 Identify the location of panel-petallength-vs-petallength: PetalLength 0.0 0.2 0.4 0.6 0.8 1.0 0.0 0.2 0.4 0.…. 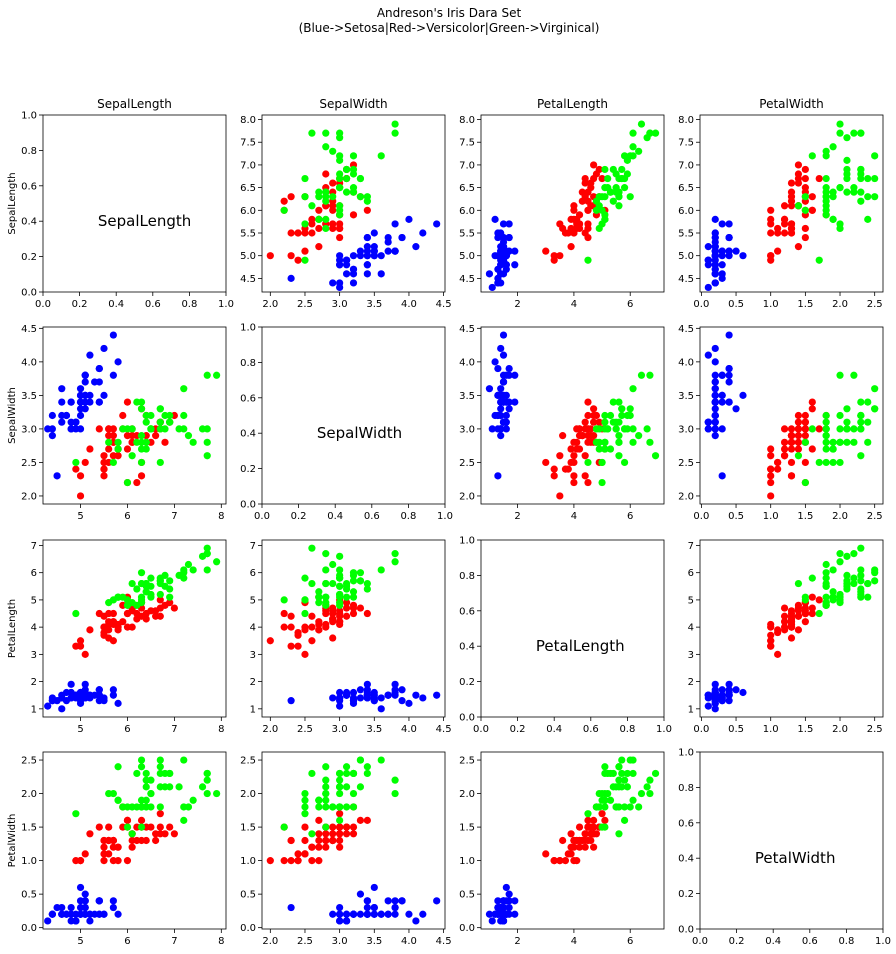
(565, 636).